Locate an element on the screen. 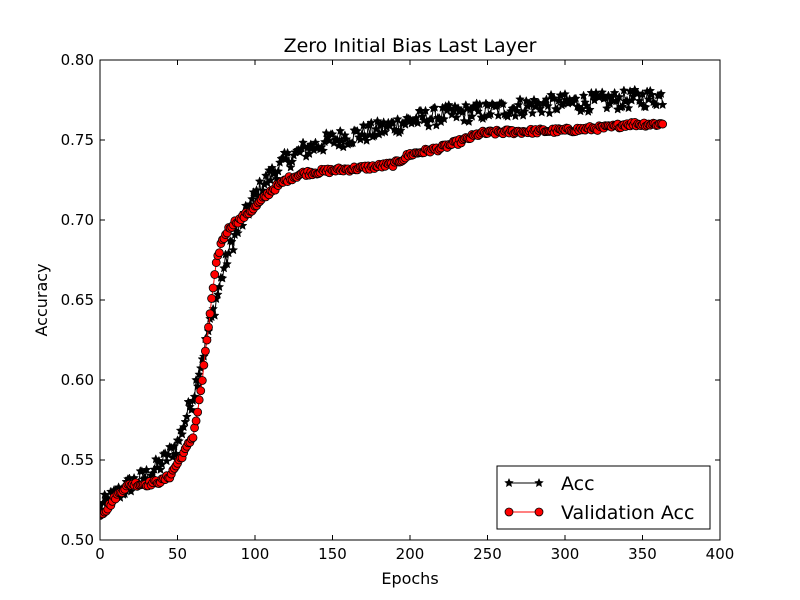 The image size is (800, 600). legend: Acc Validation Acc is located at coordinates (603, 497).